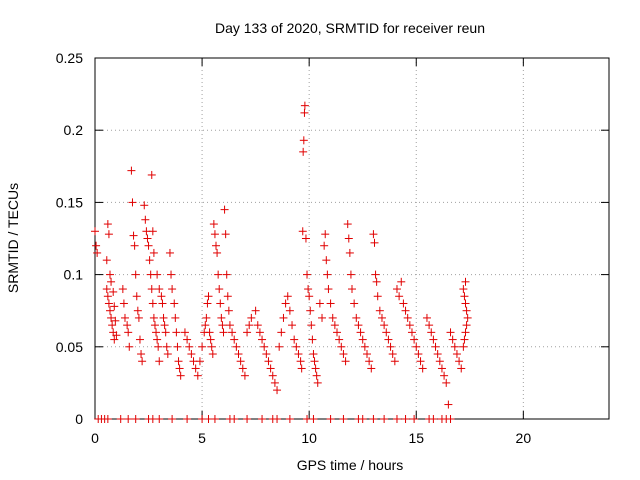 Image resolution: width=640 pixels, height=480 pixels. What do you see at coordinates (309, 438) in the screenshot?
I see `x-tick-label: 10` at bounding box center [309, 438].